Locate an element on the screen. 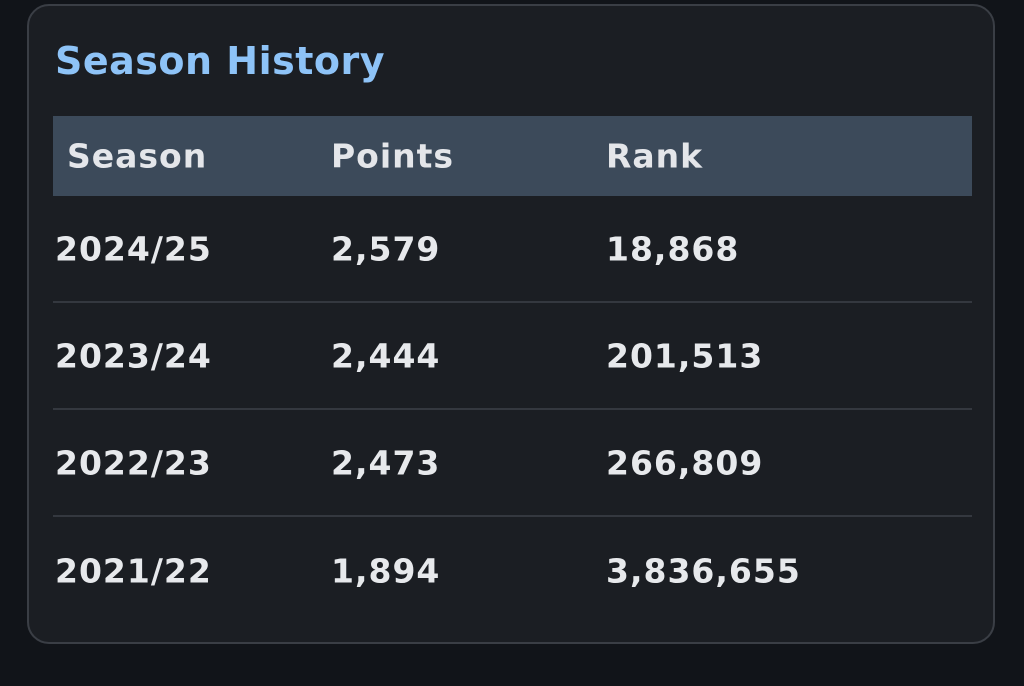 The width and height of the screenshot is (1024, 686). header-rank: Rank is located at coordinates (655, 156).